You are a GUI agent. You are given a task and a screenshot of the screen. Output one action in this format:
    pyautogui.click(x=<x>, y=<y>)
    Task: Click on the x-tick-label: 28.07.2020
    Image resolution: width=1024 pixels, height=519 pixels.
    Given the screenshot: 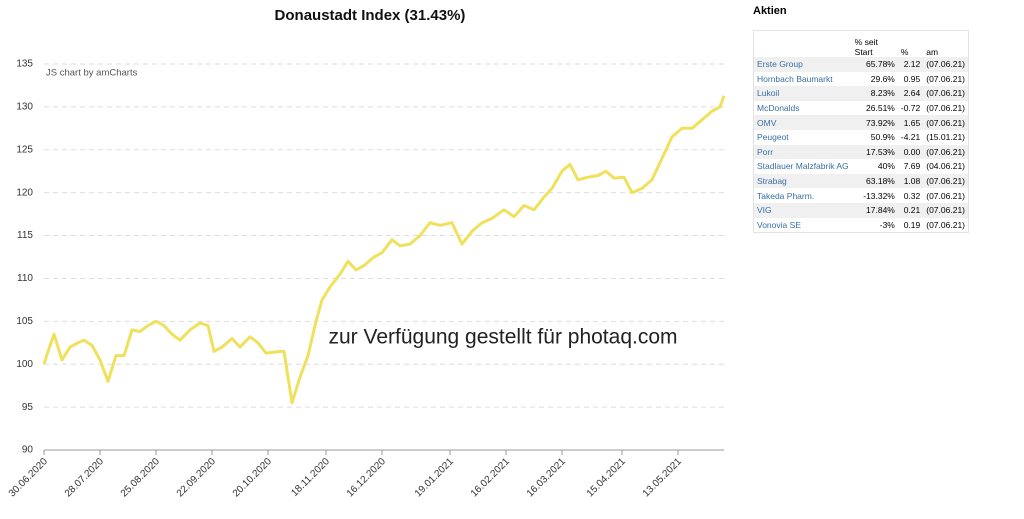 What is the action you would take?
    pyautogui.click(x=84, y=477)
    